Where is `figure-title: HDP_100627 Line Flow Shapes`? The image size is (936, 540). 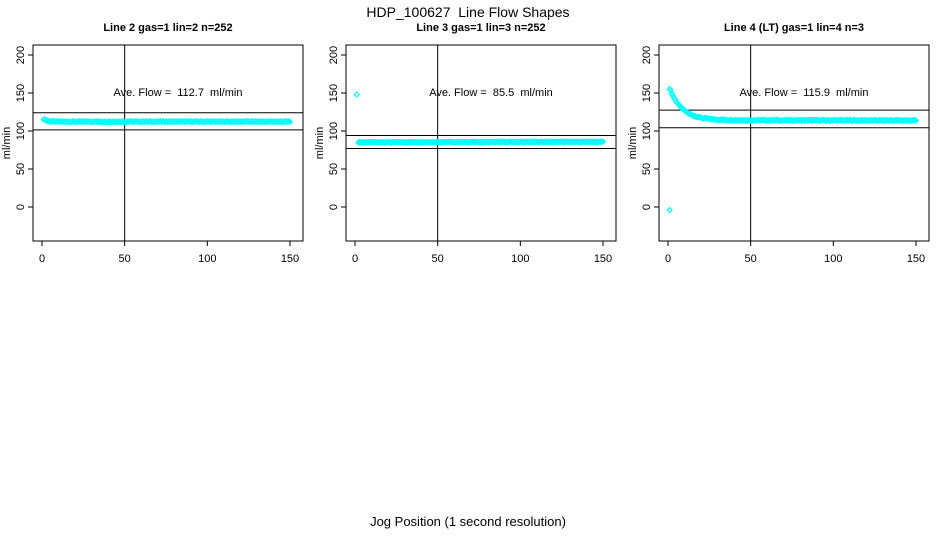 figure-title: HDP_100627 Line Flow Shapes is located at coordinates (468, 12).